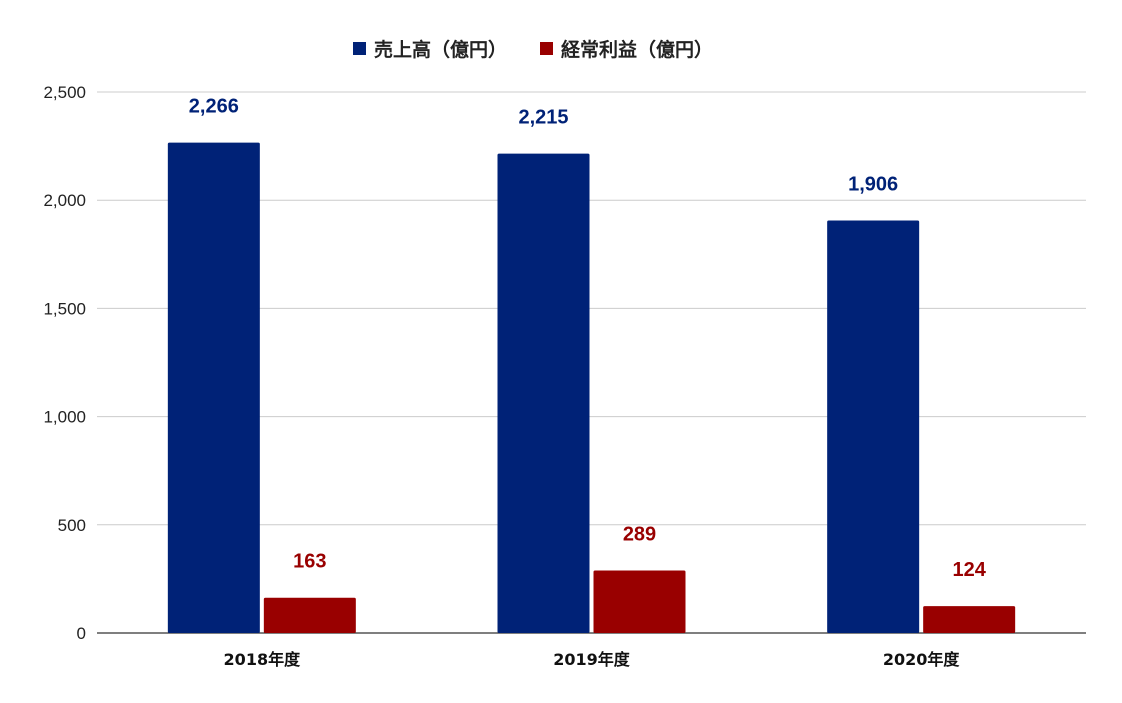 The width and height of the screenshot is (1122, 703). I want to click on data-label-ordinary-profit: 163, so click(309, 562).